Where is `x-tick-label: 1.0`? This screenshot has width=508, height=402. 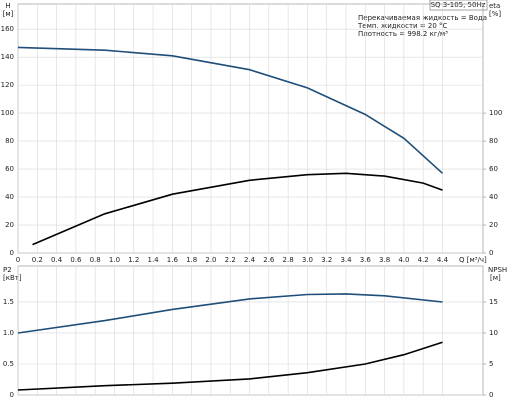
x-tick-label: 1.0 is located at coordinates (114, 260).